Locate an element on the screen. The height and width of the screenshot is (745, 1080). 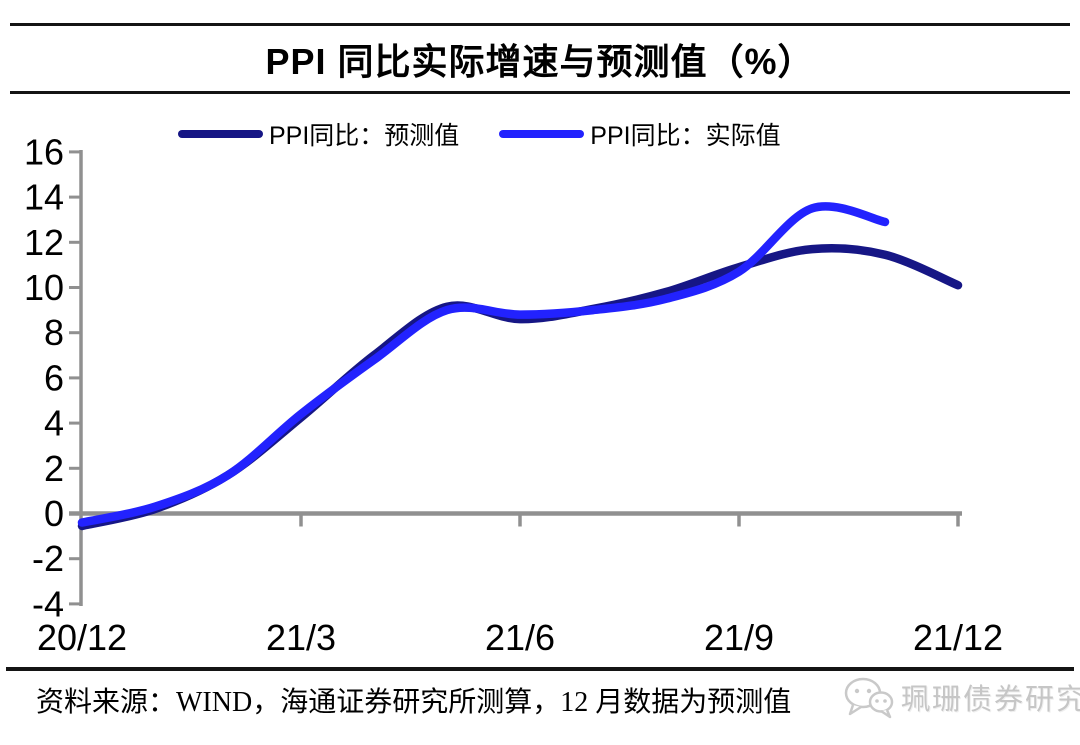
y-axis-tick-label: 4 is located at coordinates (54, 423).